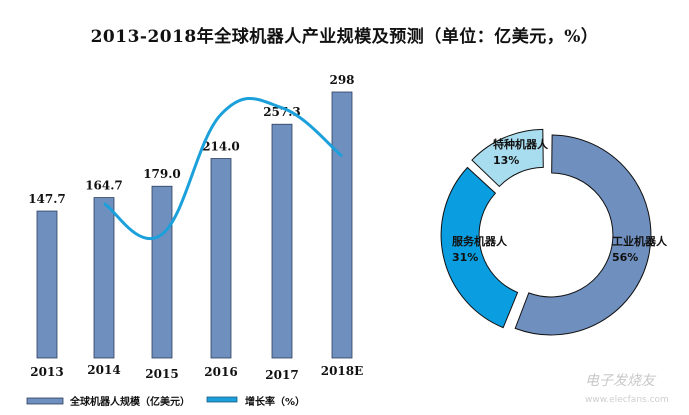  What do you see at coordinates (521, 144) in the screenshot?
I see `slice-label-2: 特种机器人` at bounding box center [521, 144].